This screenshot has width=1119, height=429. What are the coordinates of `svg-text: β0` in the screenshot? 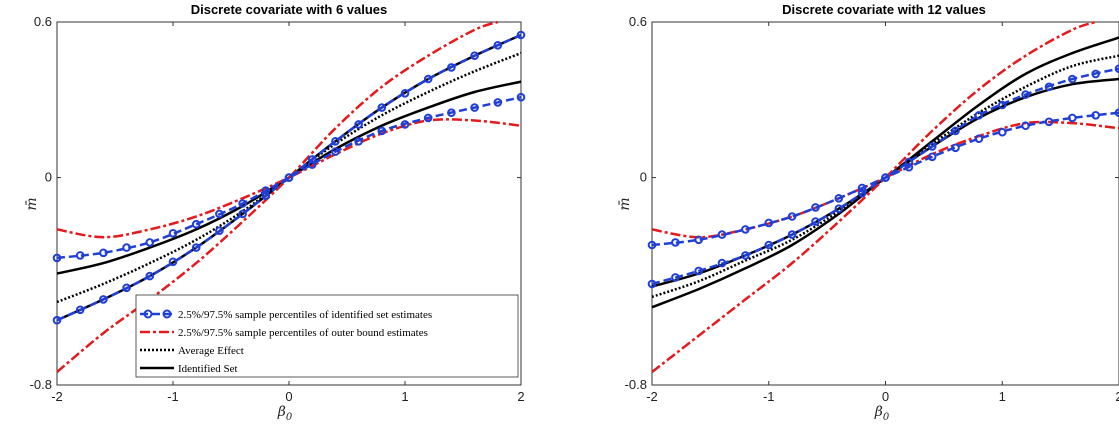 It's located at (882, 413).